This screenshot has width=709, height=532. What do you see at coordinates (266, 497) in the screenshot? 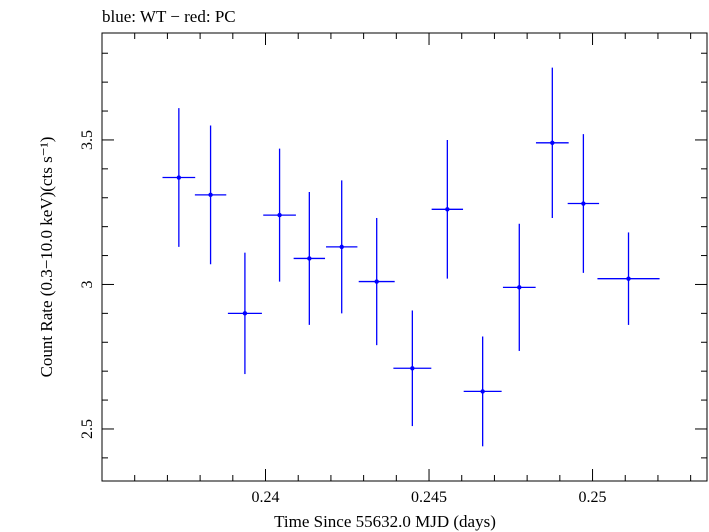
I see `x-tick-label: 0.24` at bounding box center [266, 497].